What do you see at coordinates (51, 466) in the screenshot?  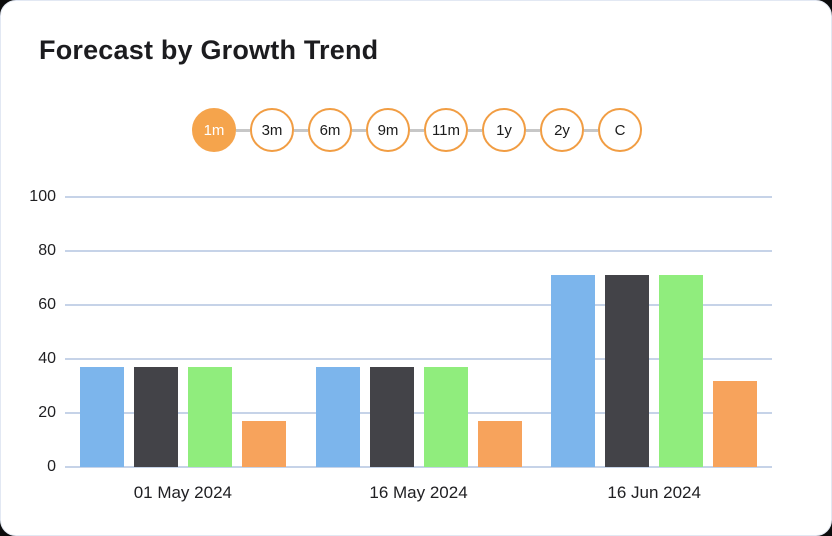 I see `y-tick-label-0: 0` at bounding box center [51, 466].